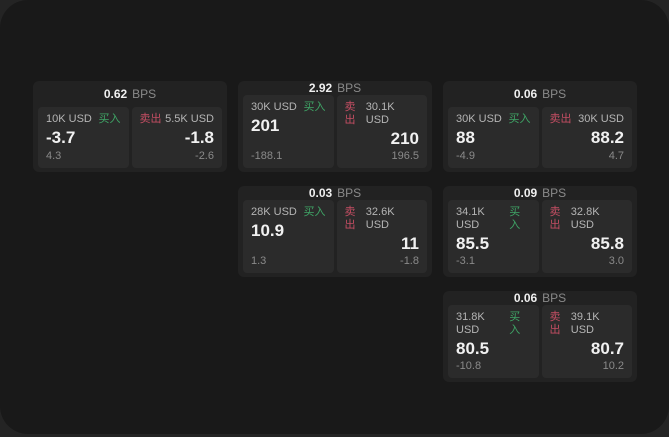  I want to click on sell-price-value: 210, so click(404, 138).